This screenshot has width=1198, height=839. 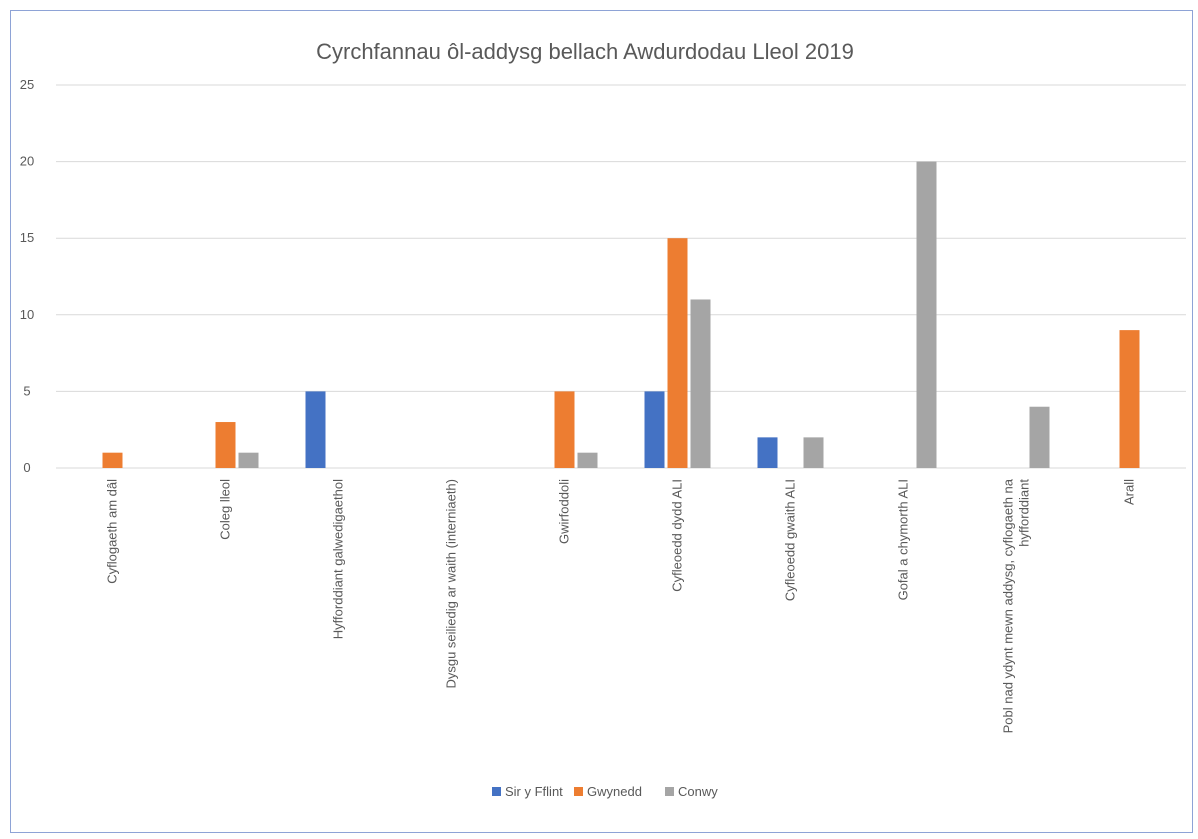 What do you see at coordinates (614, 791) in the screenshot?
I see `legend-label: Gwynedd` at bounding box center [614, 791].